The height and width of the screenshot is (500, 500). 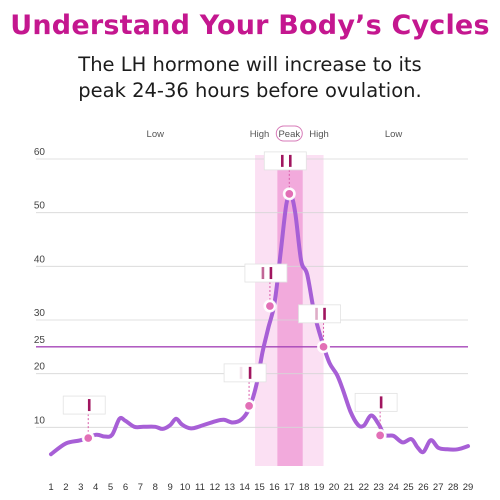 I want to click on x-tick-label: 5, so click(x=110, y=487).